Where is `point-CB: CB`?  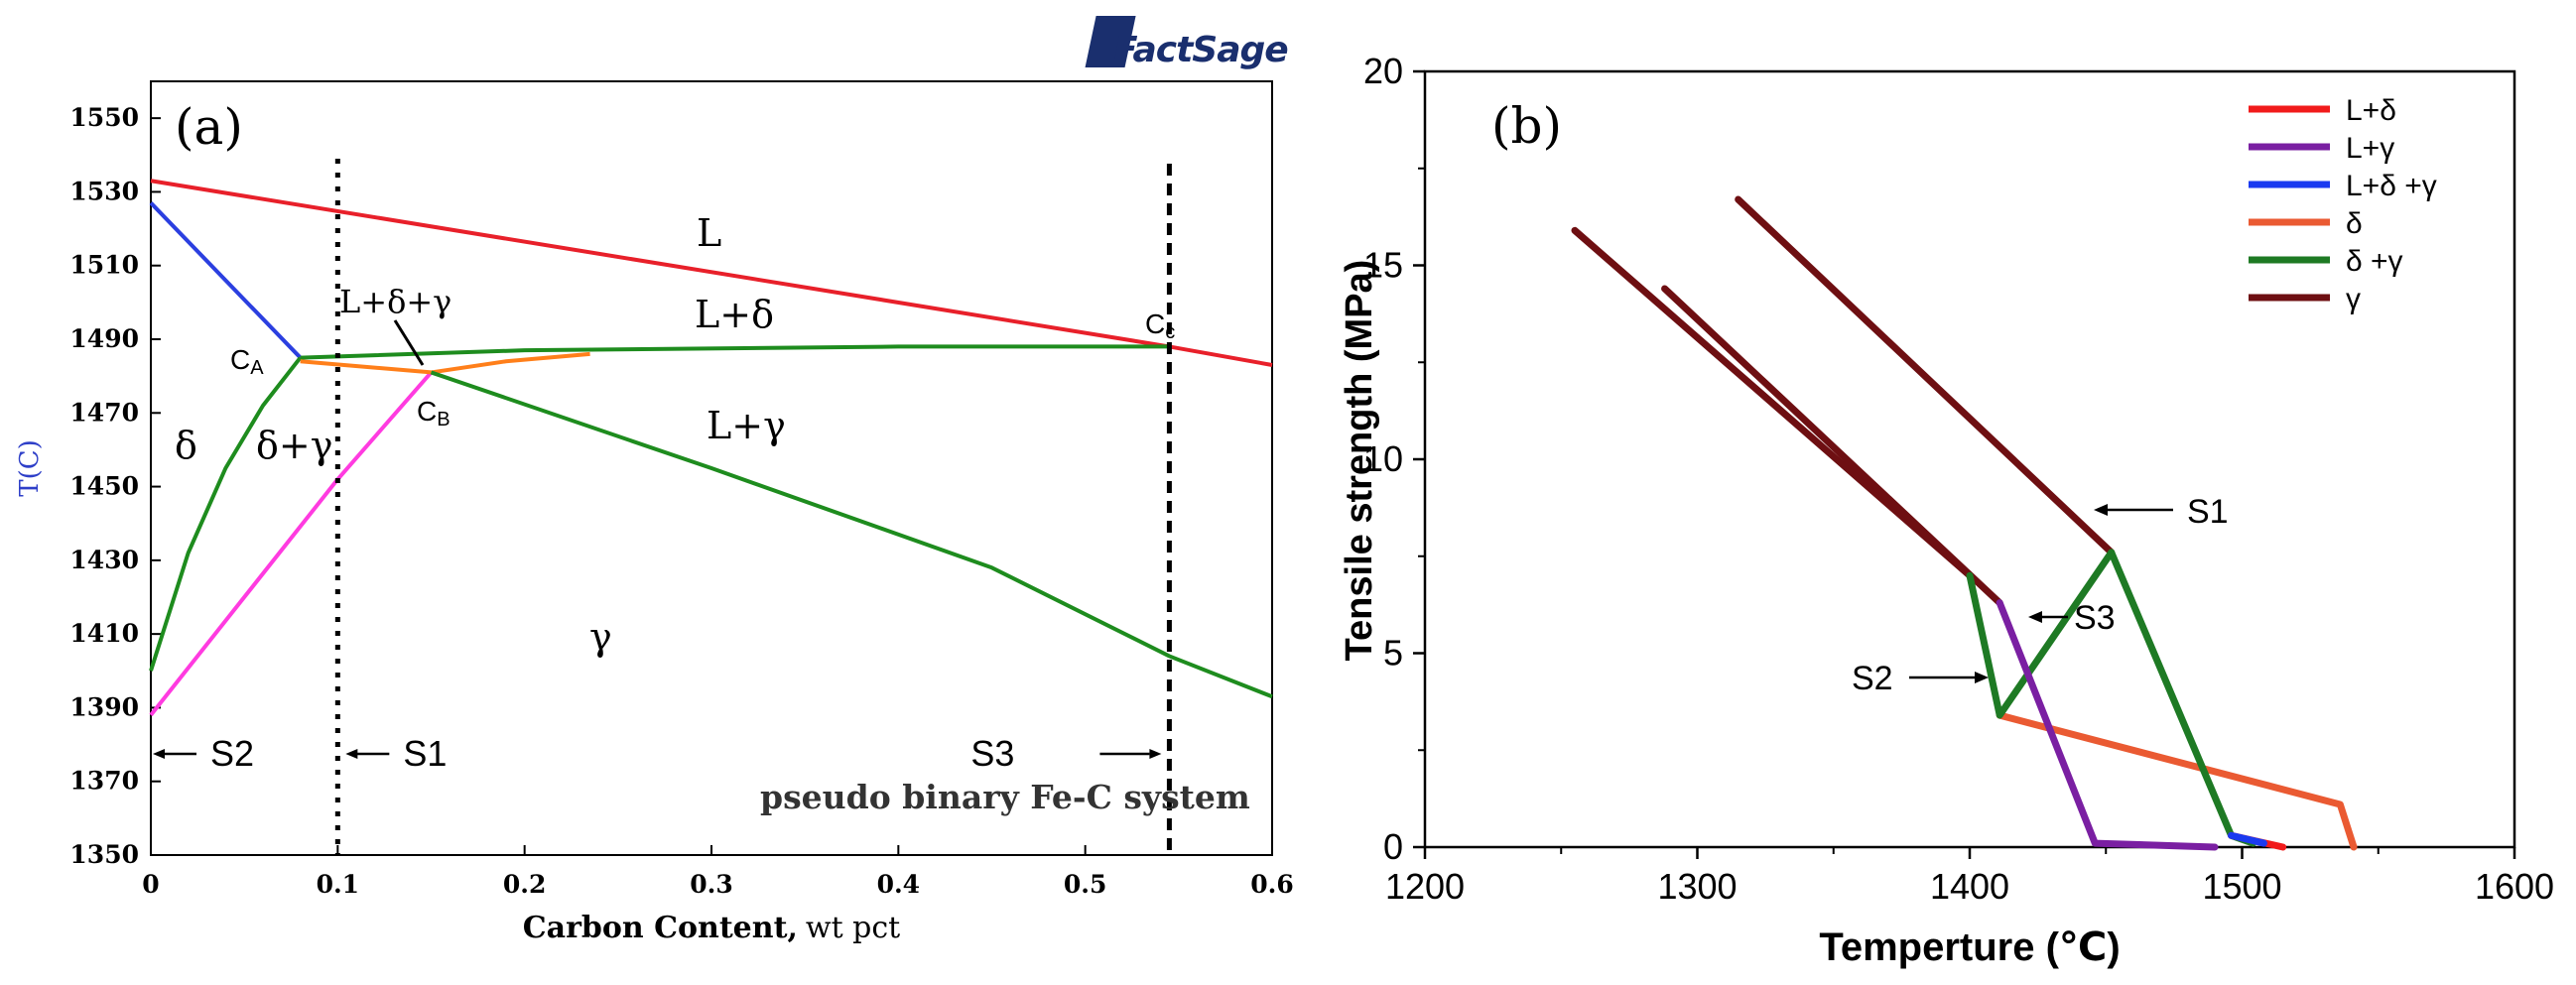 point-CB: CB is located at coordinates (434, 413).